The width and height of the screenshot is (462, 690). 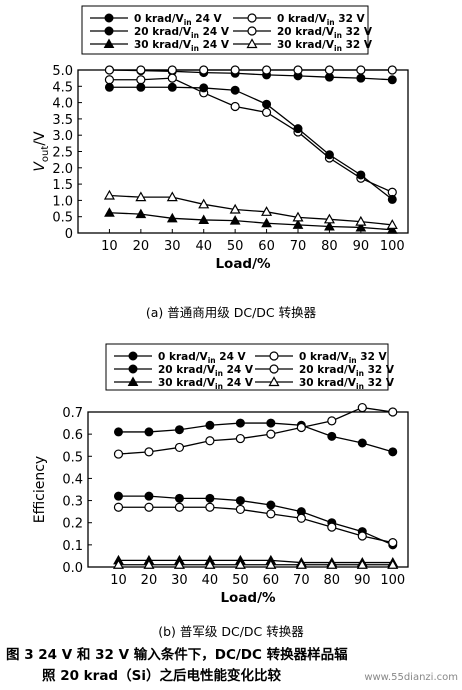 What do you see at coordinates (332, 580) in the screenshot?
I see `x-tick-label: 80` at bounding box center [332, 580].